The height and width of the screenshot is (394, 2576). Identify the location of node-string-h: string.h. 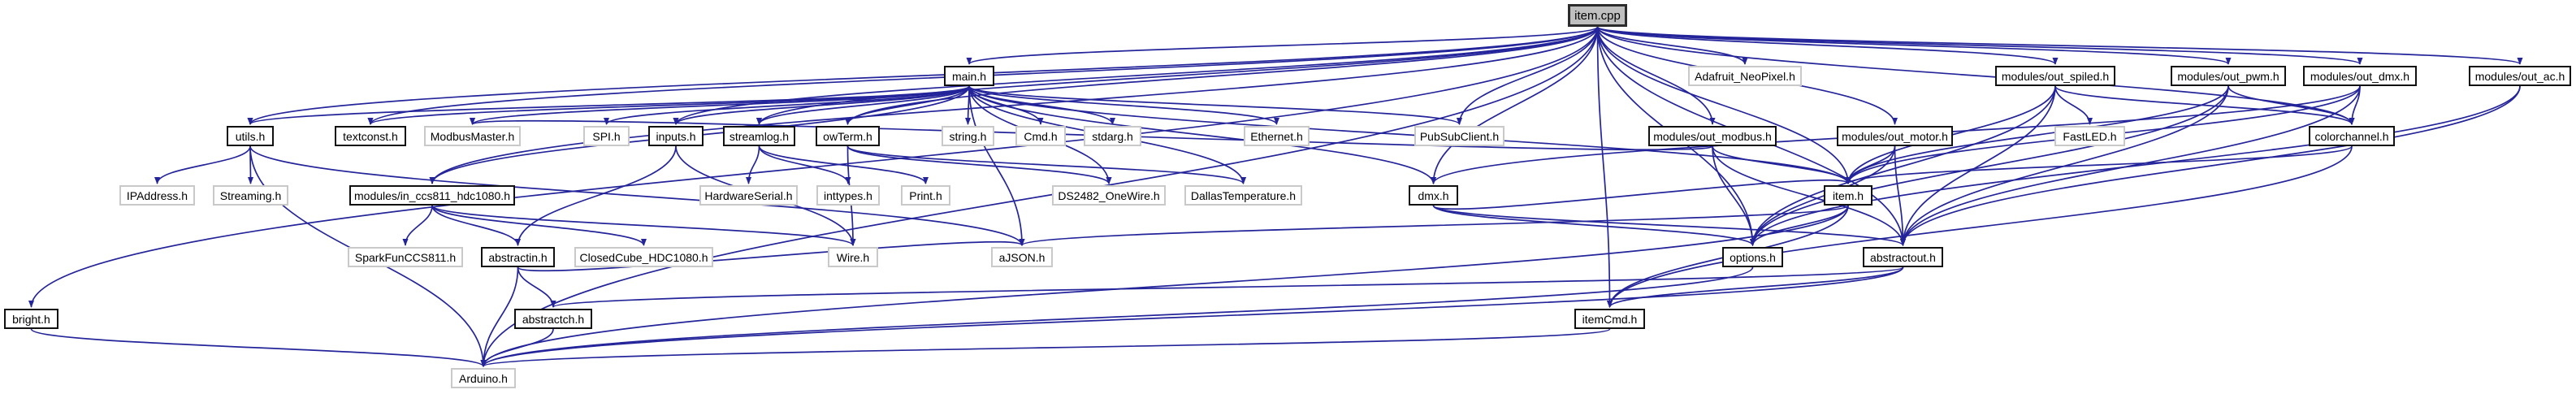
(968, 136).